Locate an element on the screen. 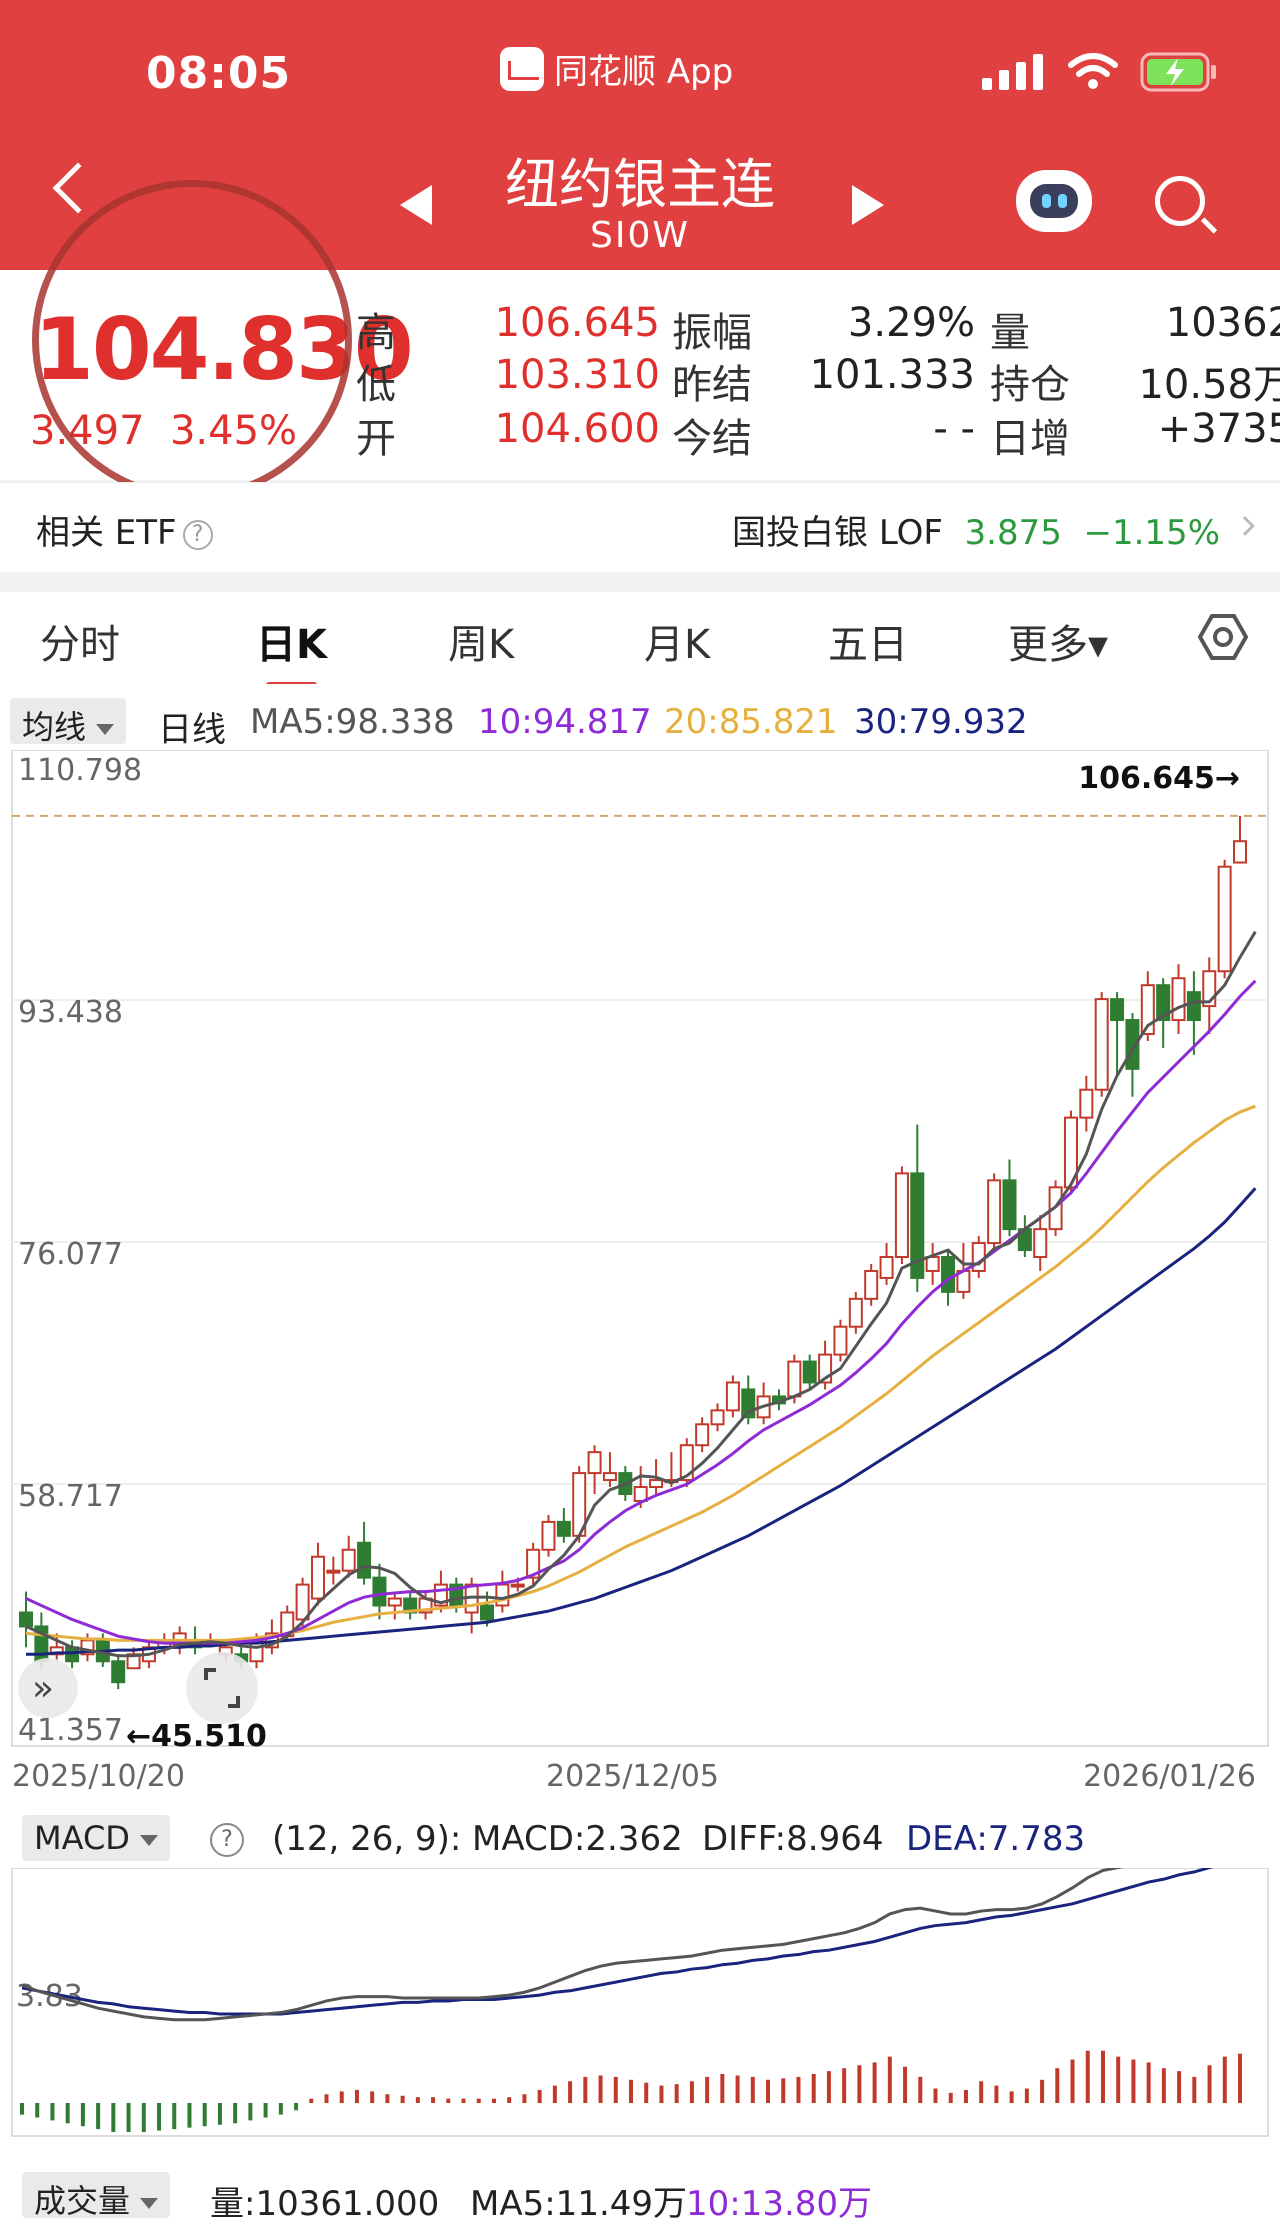 Image resolution: width=1280 pixels, height=2232 pixels. tab-daily-k: 日K is located at coordinates (291, 650).